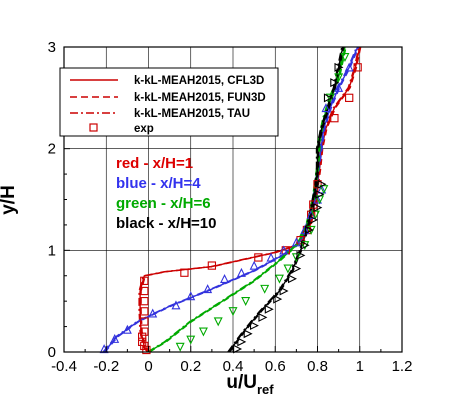  Describe the element at coordinates (52, 149) in the screenshot. I see `y-tick-label: 2` at that location.